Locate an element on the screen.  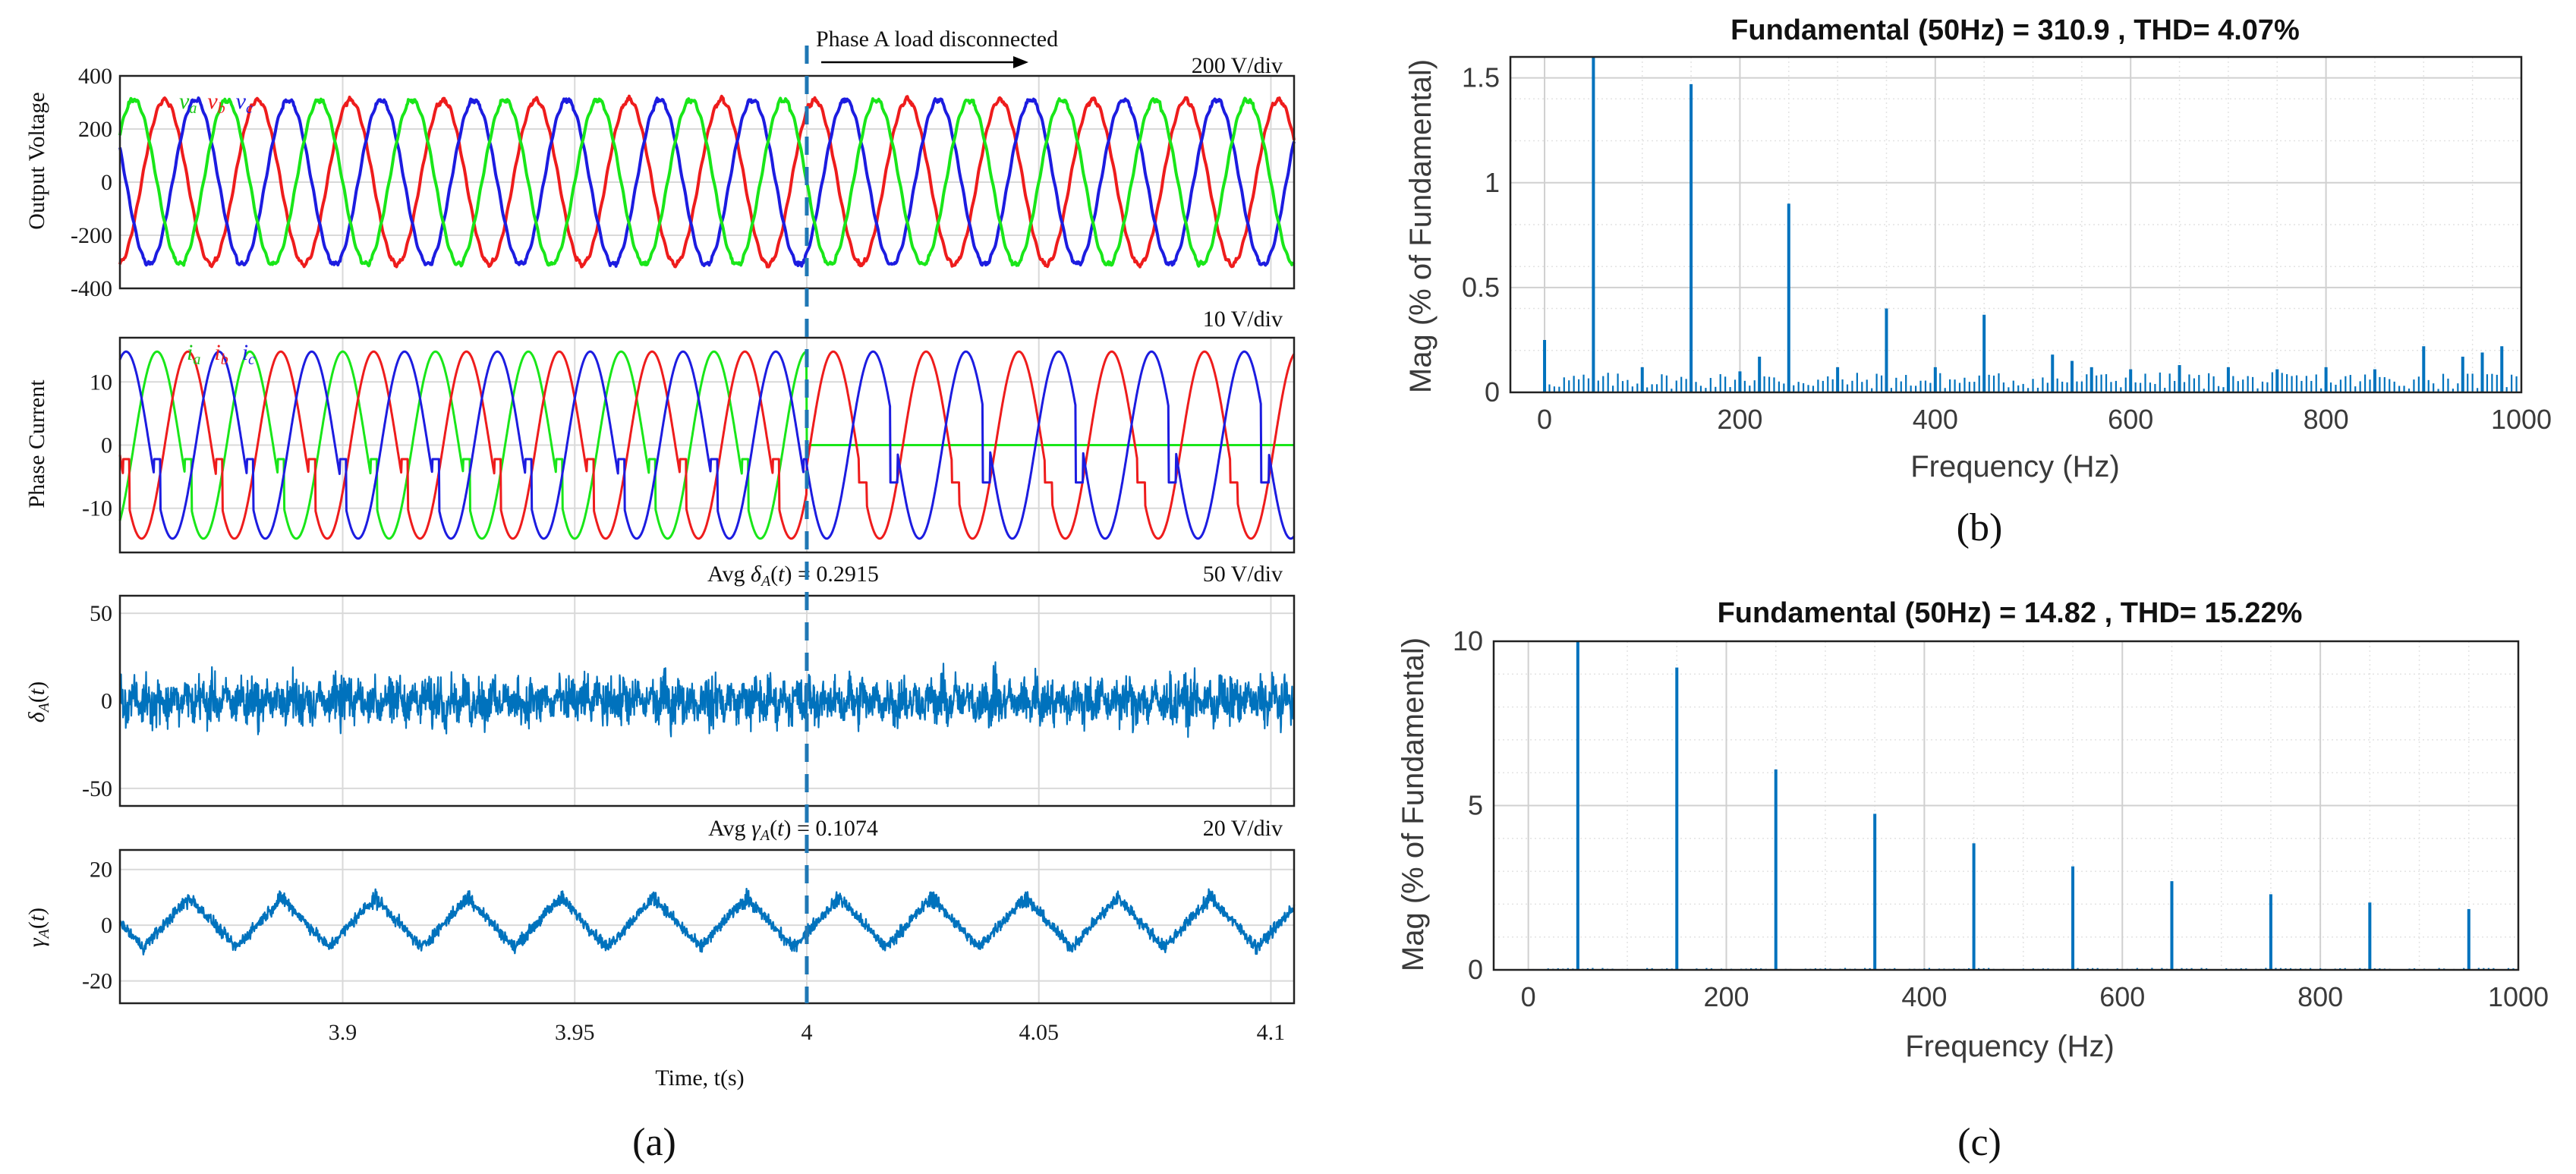
voltage-trace-c is located at coordinates (707, 182).